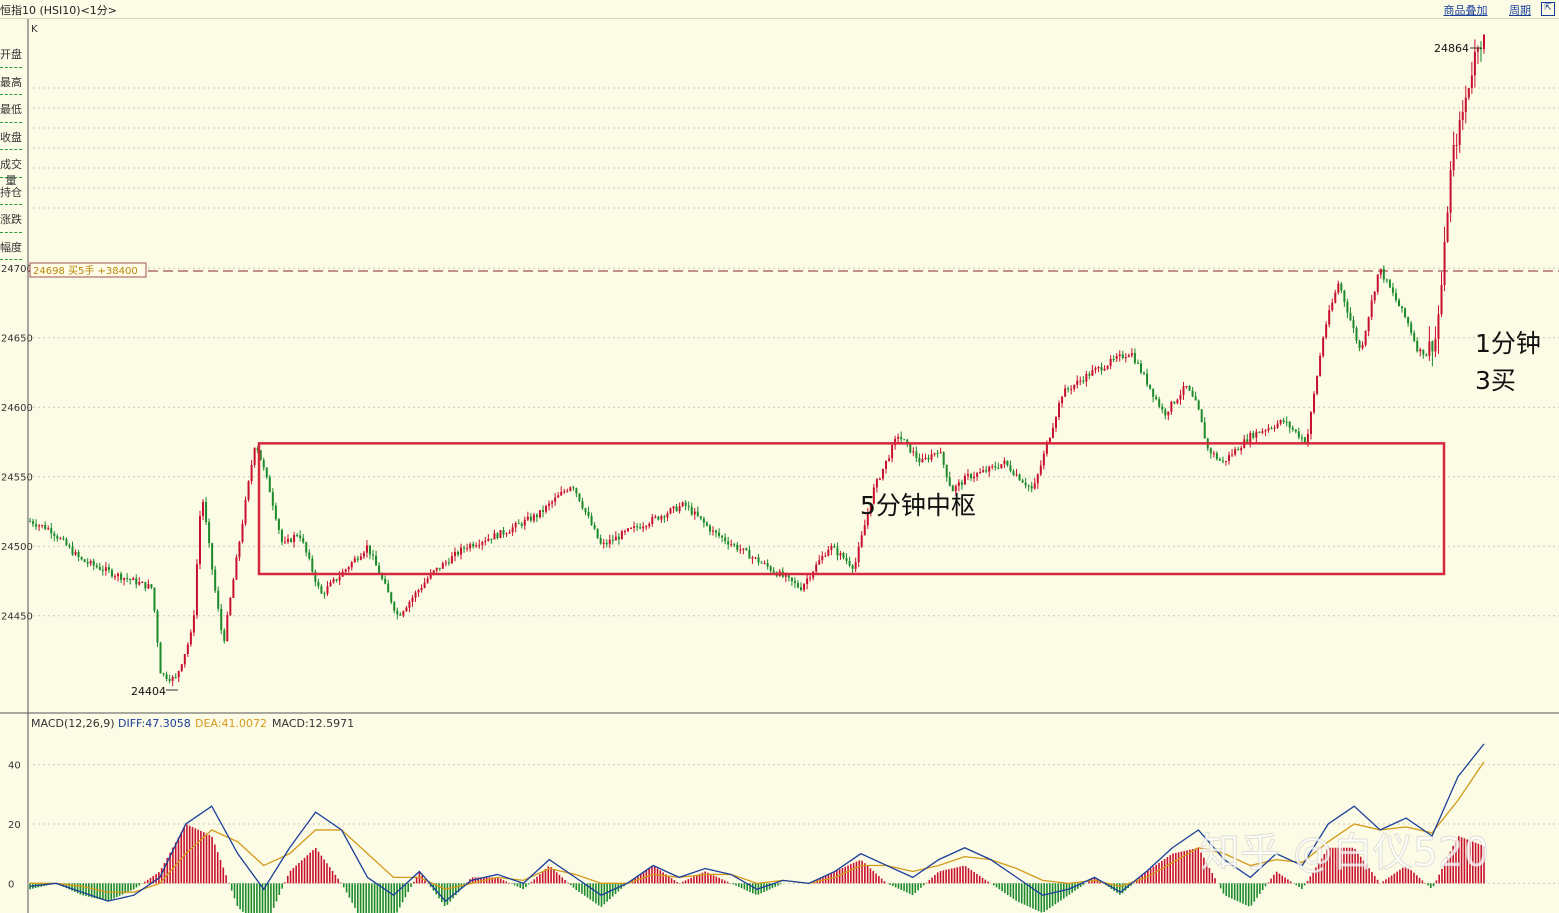 This screenshot has height=913, width=1559. I want to click on macd-tick-label: 40, so click(14, 766).